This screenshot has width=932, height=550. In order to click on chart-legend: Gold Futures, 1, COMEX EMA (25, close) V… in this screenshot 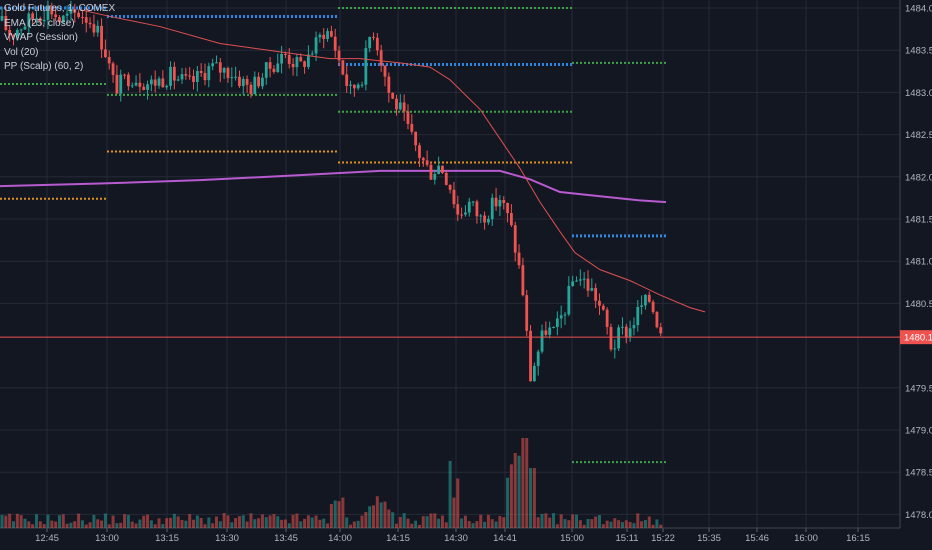, I will do `click(59, 38)`.